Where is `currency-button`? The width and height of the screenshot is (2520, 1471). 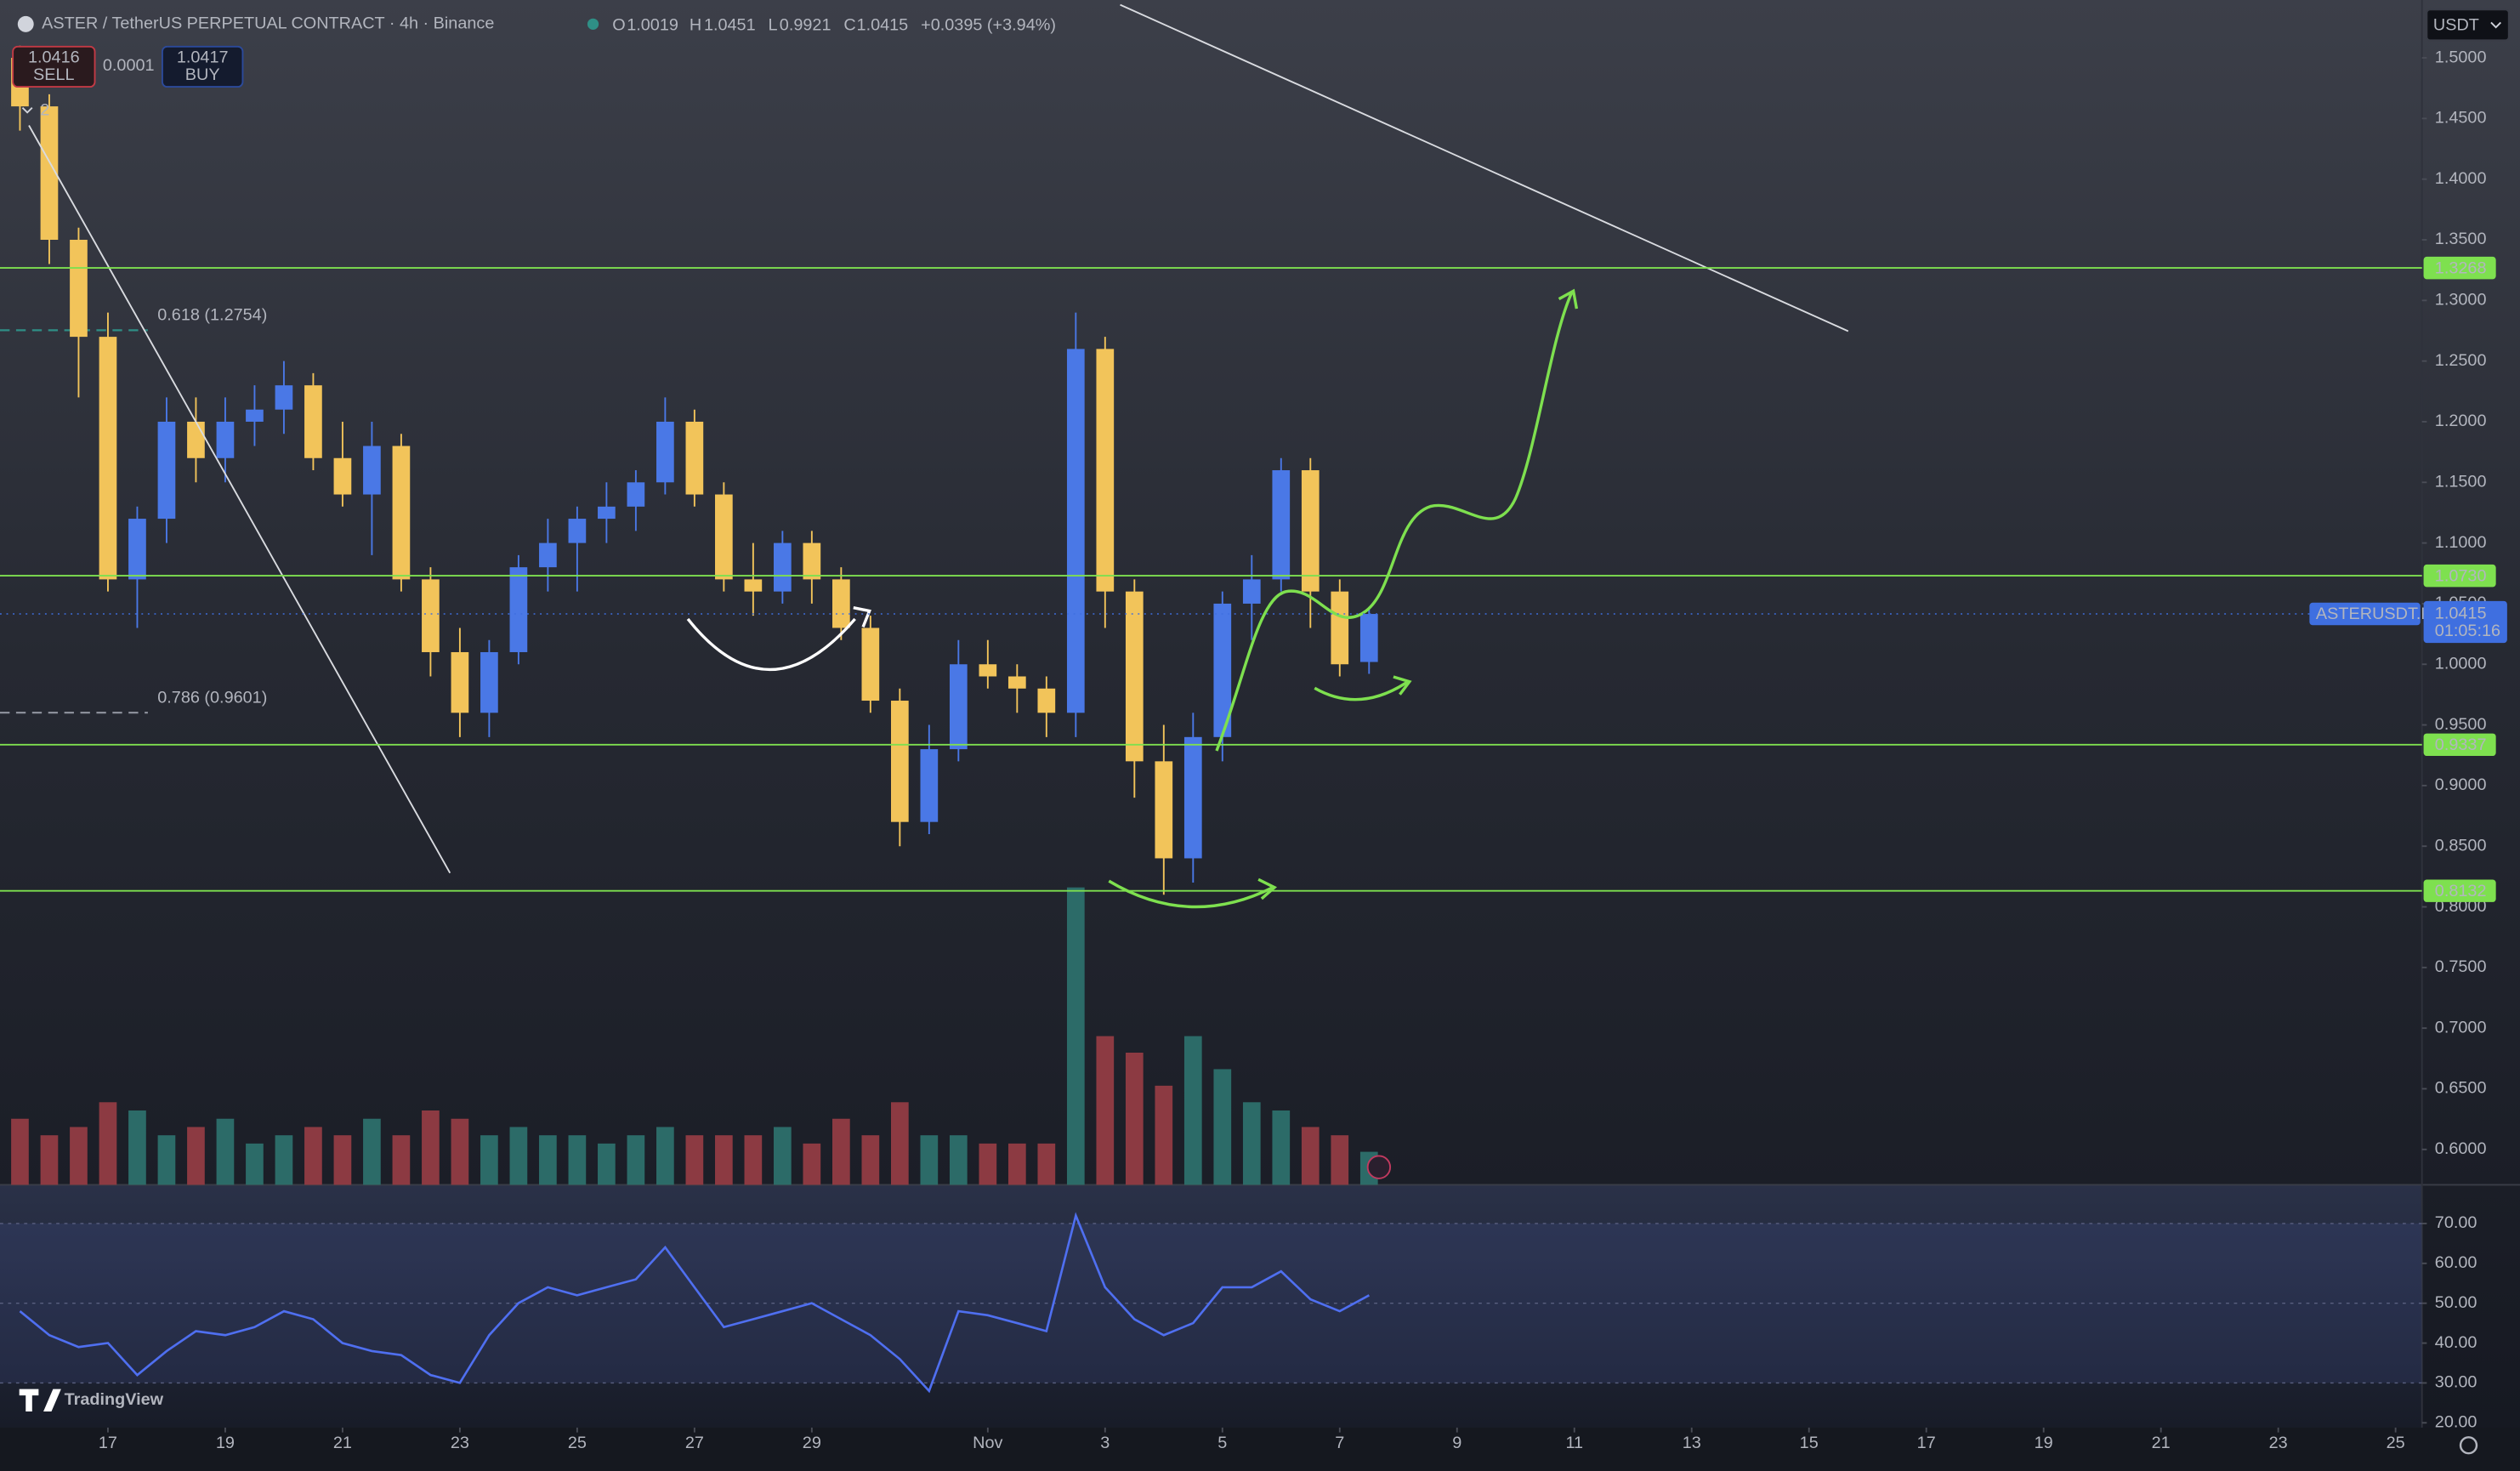
currency-button is located at coordinates (2468, 26).